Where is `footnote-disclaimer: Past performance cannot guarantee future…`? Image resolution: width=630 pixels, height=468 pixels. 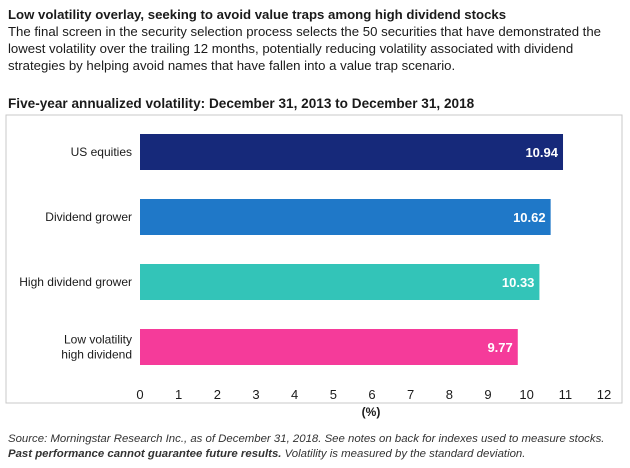
footnote-disclaimer: Past performance cannot guarantee future… is located at coordinates (145, 454).